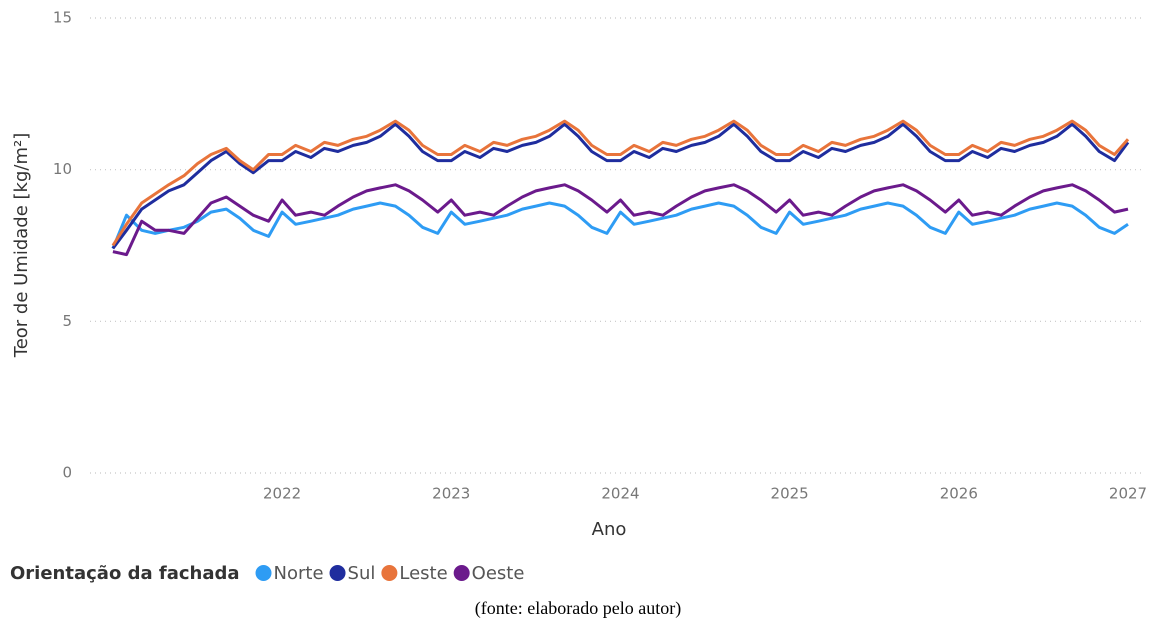 This screenshot has width=1157, height=633. Describe the element at coordinates (125, 573) in the screenshot. I see `legend-title: Orientação da fachada` at that location.